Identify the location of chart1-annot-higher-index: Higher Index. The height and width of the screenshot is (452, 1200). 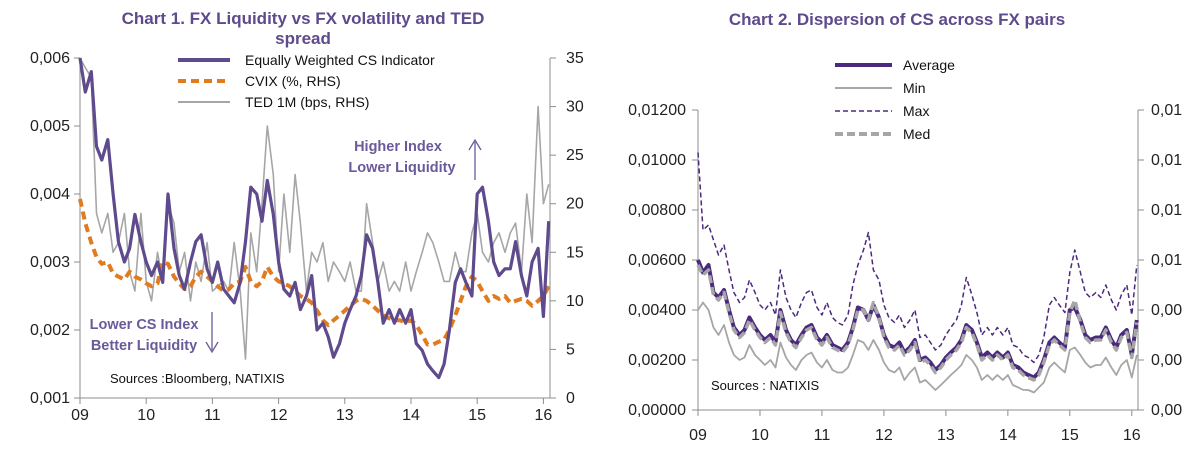
(398, 147).